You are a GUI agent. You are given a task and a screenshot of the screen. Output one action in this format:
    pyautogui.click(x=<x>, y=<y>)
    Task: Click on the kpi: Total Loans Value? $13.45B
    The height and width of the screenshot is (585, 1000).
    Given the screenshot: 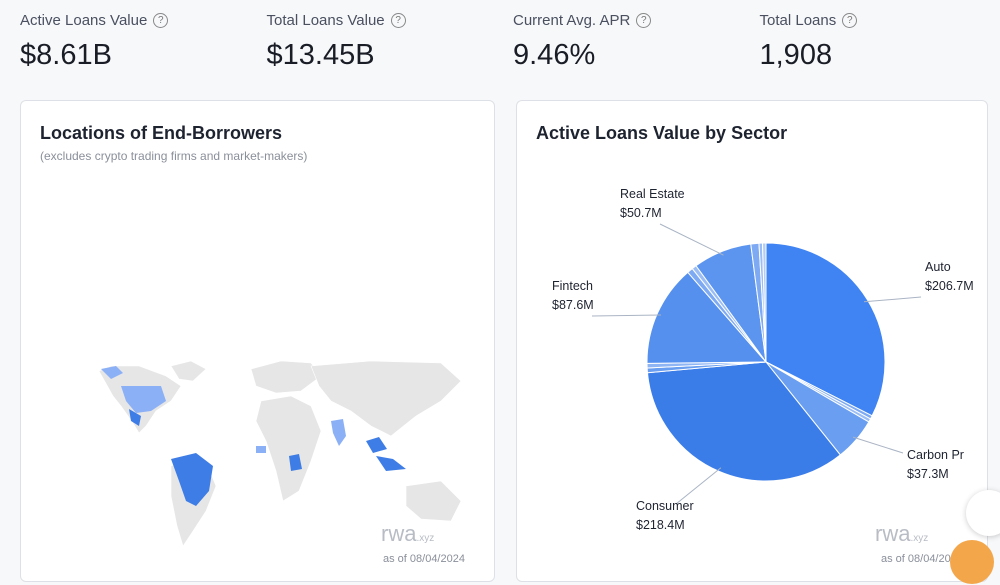 What is the action you would take?
    pyautogui.click(x=336, y=42)
    